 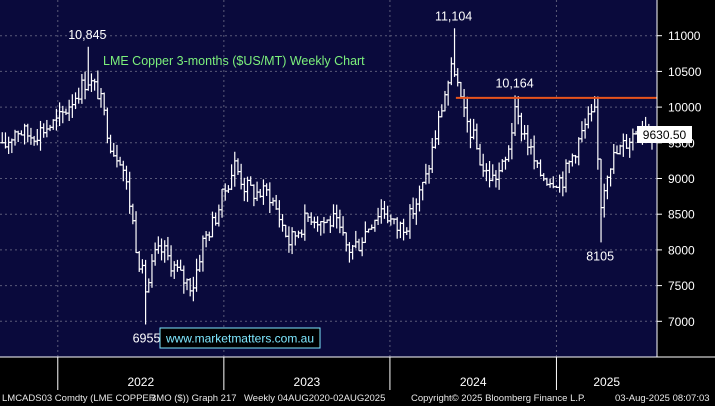 I want to click on y-tick-label: 10500, so click(x=685, y=72).